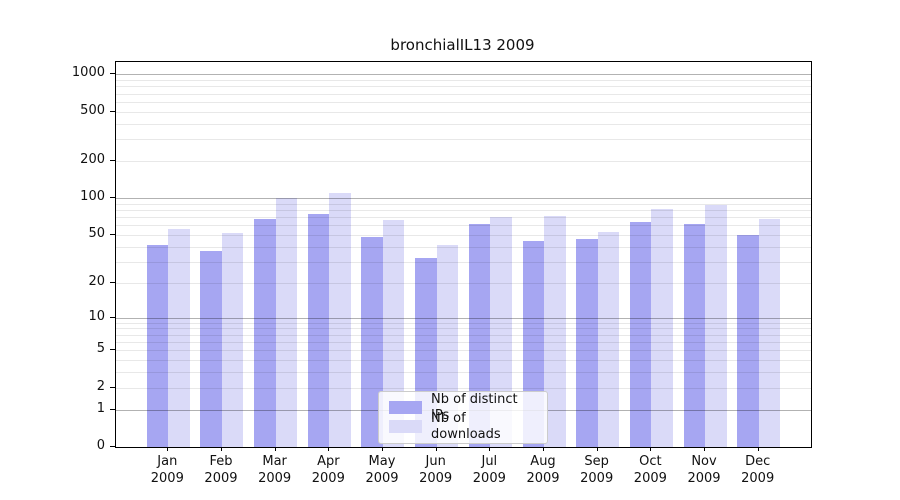 This screenshot has height=500, width=900. I want to click on legend-item-downloads: Nb of downloads, so click(463, 426).